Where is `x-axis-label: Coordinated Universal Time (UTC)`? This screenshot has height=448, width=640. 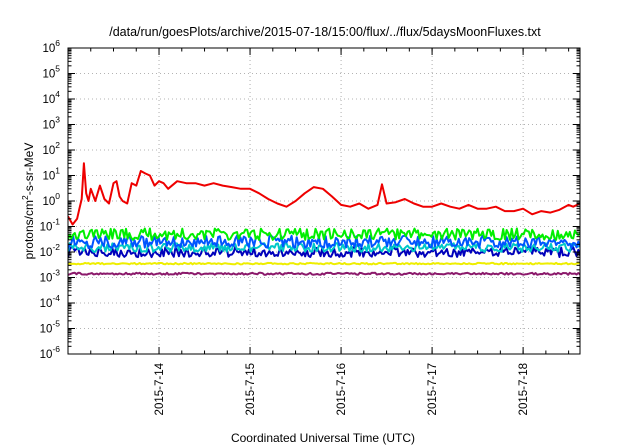
x-axis-label: Coordinated Universal Time (UTC) is located at coordinates (323, 438).